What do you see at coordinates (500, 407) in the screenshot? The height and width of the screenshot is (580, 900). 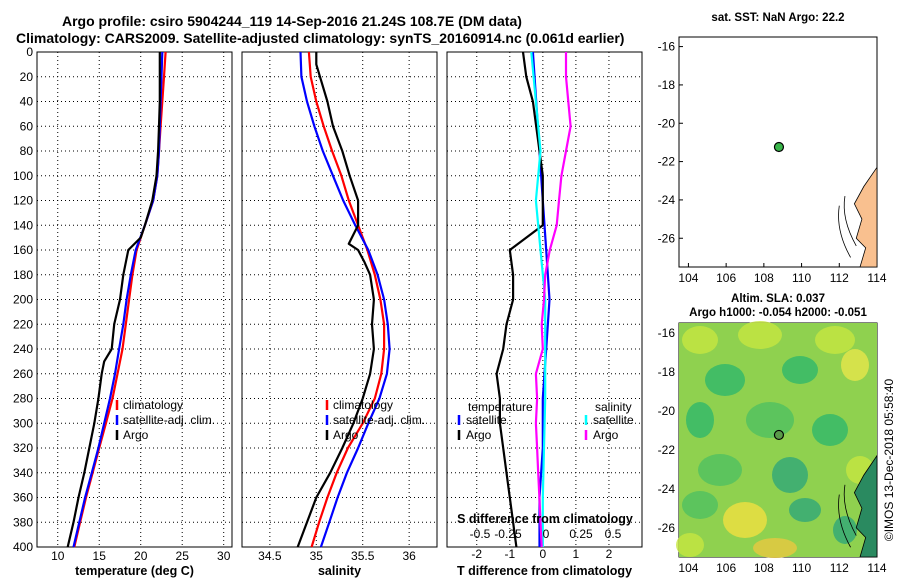 I see `legend-heading: temperature` at bounding box center [500, 407].